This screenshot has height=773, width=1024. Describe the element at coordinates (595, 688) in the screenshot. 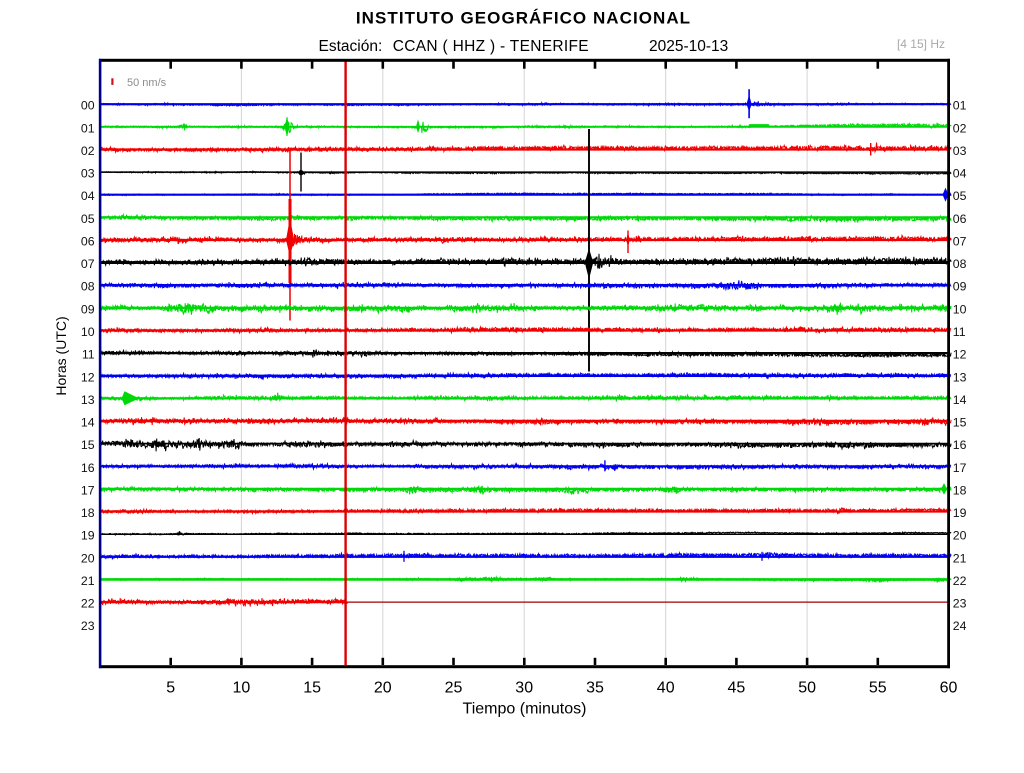

I see `svg-text: 35` at that location.